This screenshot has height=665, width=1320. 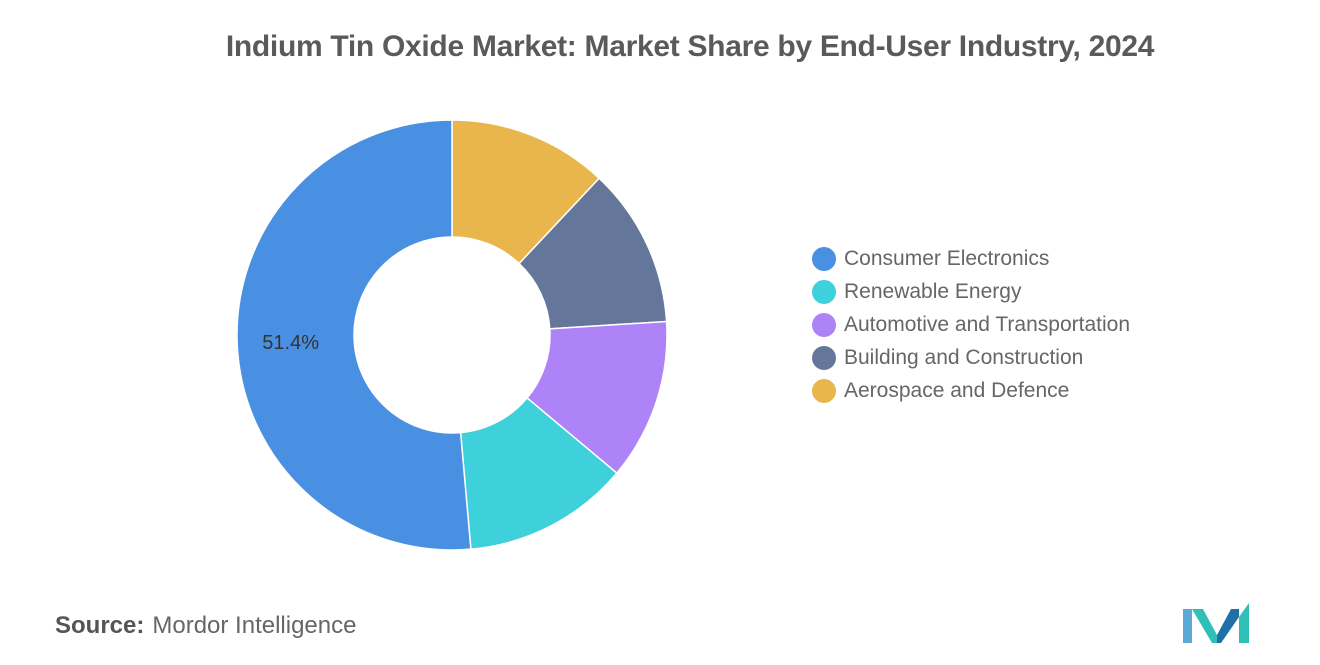 I want to click on legend-item-consumer-electronics: Consumer Electronics, so click(x=971, y=258).